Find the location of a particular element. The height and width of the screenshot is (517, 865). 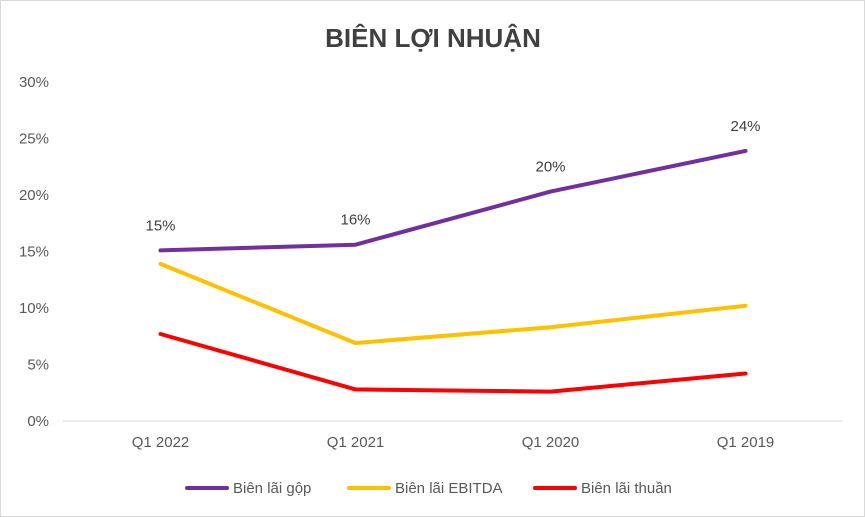

chart-title: BIÊN LỢI NHUẬN is located at coordinates (433, 38).